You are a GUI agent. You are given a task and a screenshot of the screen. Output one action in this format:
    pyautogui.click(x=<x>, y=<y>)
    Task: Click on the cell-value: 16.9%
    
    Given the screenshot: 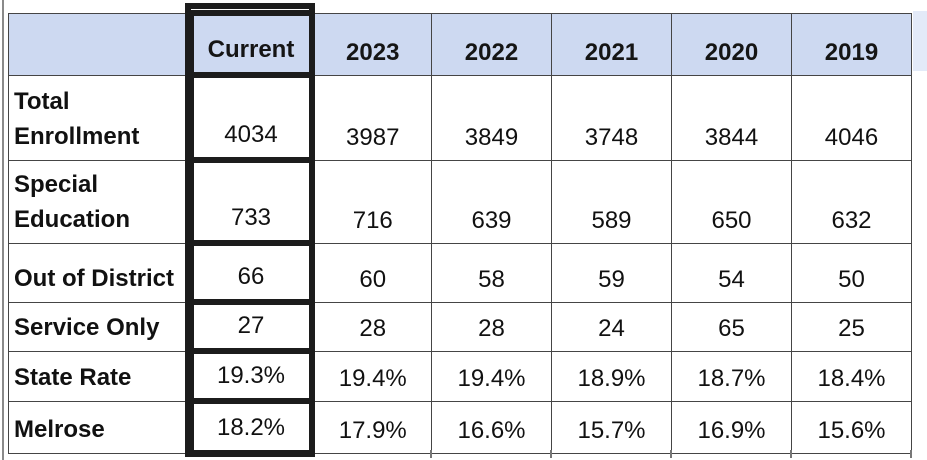 What is the action you would take?
    pyautogui.click(x=731, y=427)
    